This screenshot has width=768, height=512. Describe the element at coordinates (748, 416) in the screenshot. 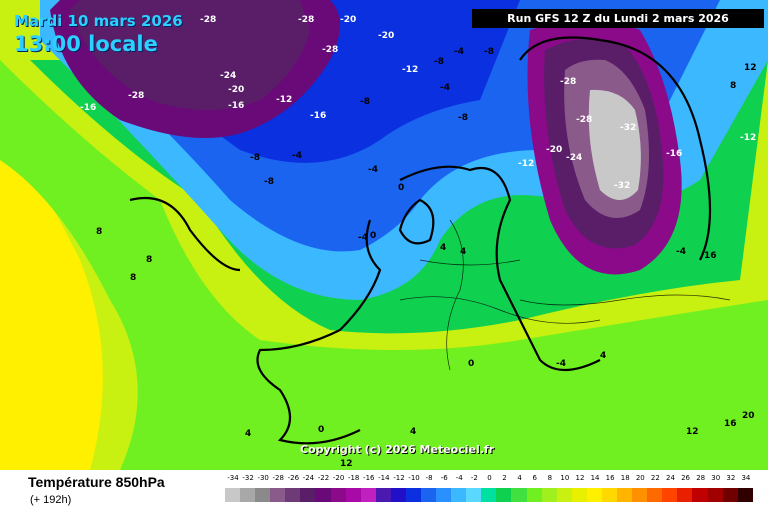

I see `isotherm-label: 20` at that location.